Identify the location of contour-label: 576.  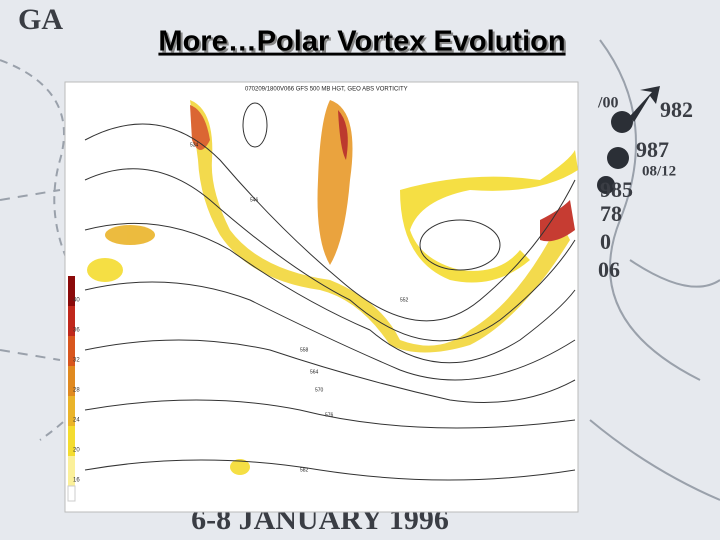
(329, 415).